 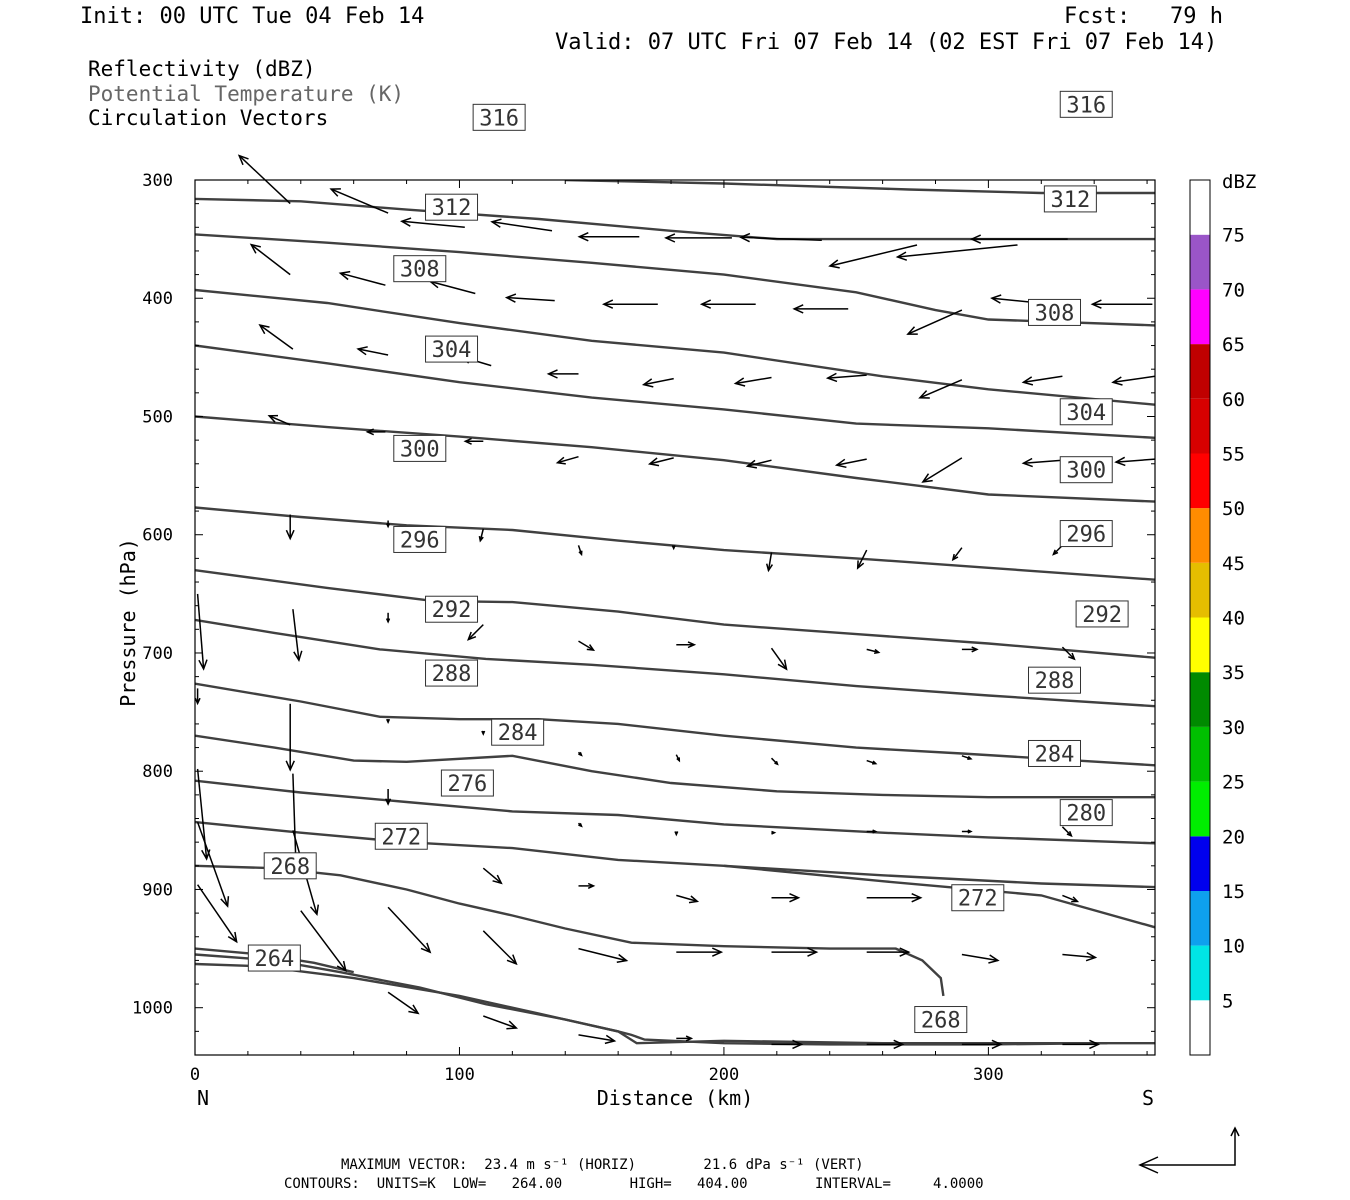 What do you see at coordinates (1233, 290) in the screenshot?
I see `colorbar-tick-label: 70` at bounding box center [1233, 290].